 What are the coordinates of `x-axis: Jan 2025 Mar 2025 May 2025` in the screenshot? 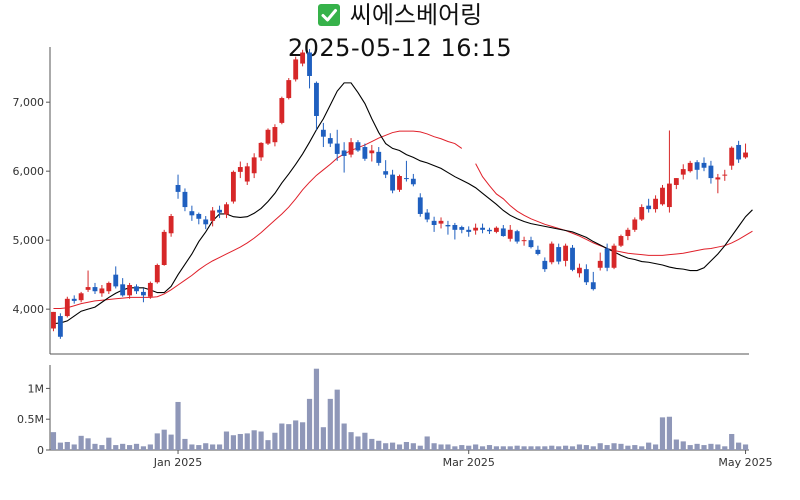 It's located at (463, 459).